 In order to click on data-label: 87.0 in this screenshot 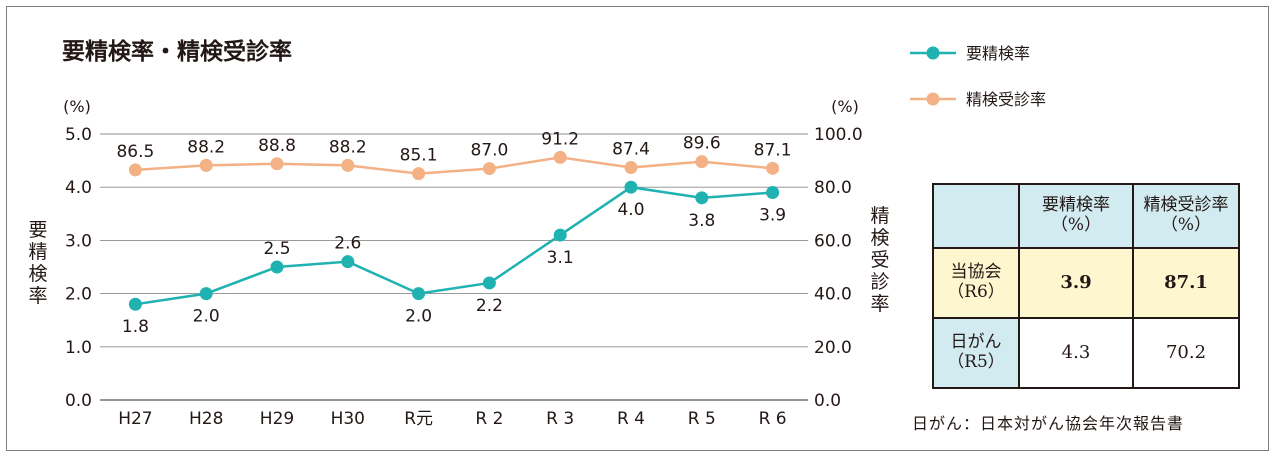, I will do `click(489, 151)`.